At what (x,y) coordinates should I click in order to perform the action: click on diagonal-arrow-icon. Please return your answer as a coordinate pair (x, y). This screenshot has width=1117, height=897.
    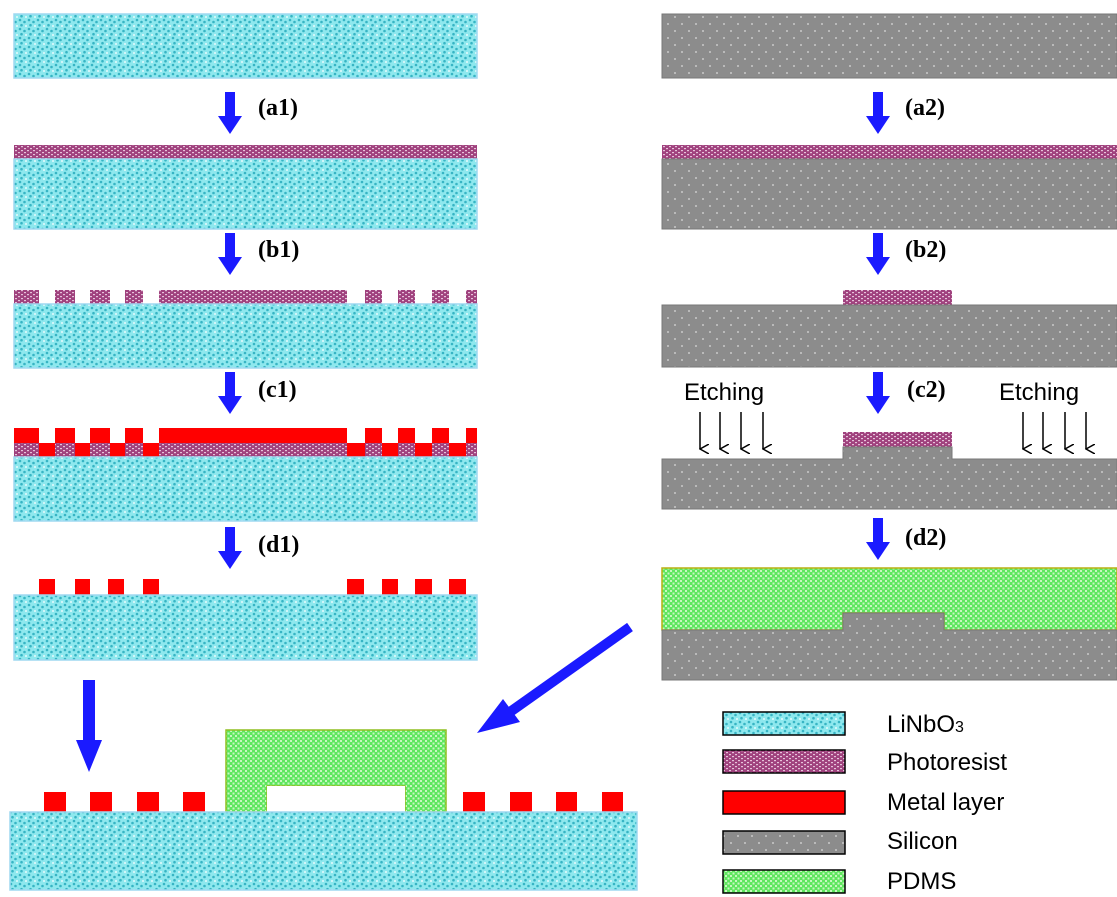
    Looking at the image, I should click on (555, 677).